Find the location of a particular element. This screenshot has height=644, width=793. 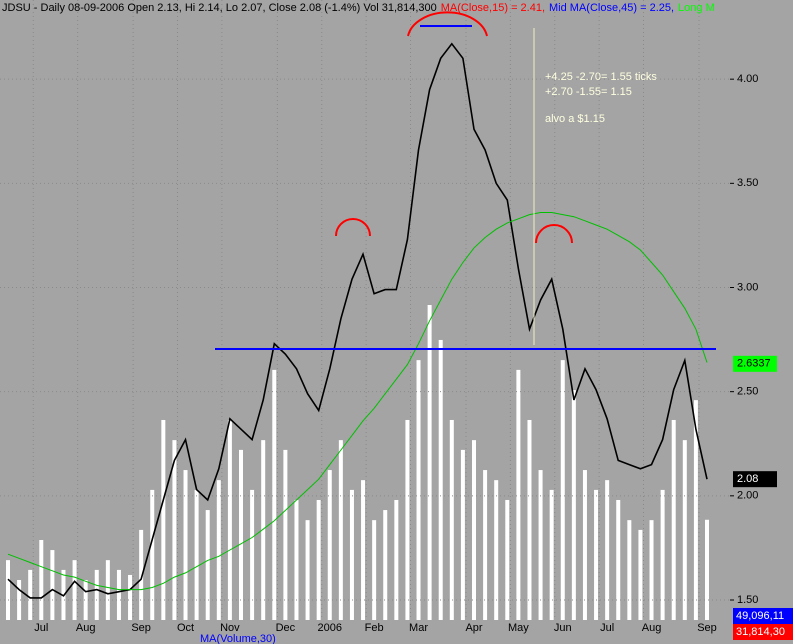

header-part: Mid MA(Close,45) = 2.25, is located at coordinates (611, 8).